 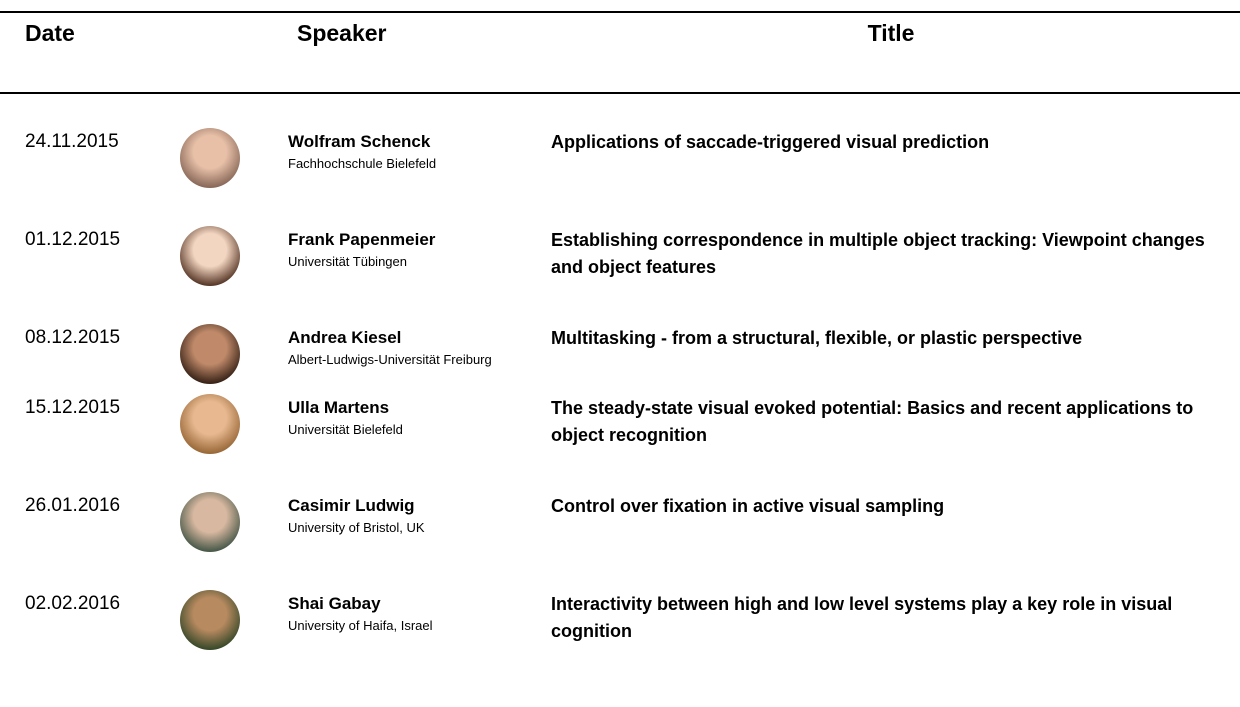 What do you see at coordinates (620, 93) in the screenshot?
I see `header-rule` at bounding box center [620, 93].